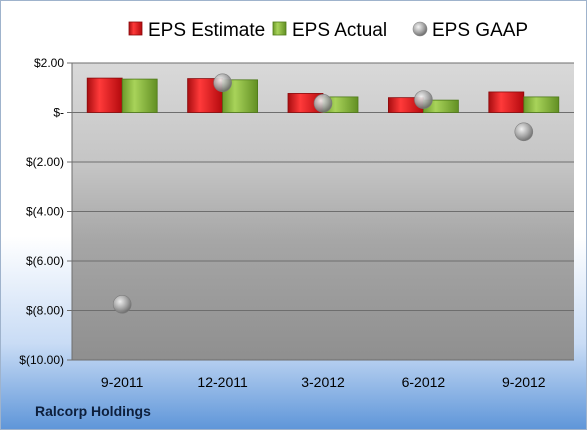 This screenshot has width=587, height=431. What do you see at coordinates (93, 411) in the screenshot?
I see `company-label: Ralcorp Holdings` at bounding box center [93, 411].